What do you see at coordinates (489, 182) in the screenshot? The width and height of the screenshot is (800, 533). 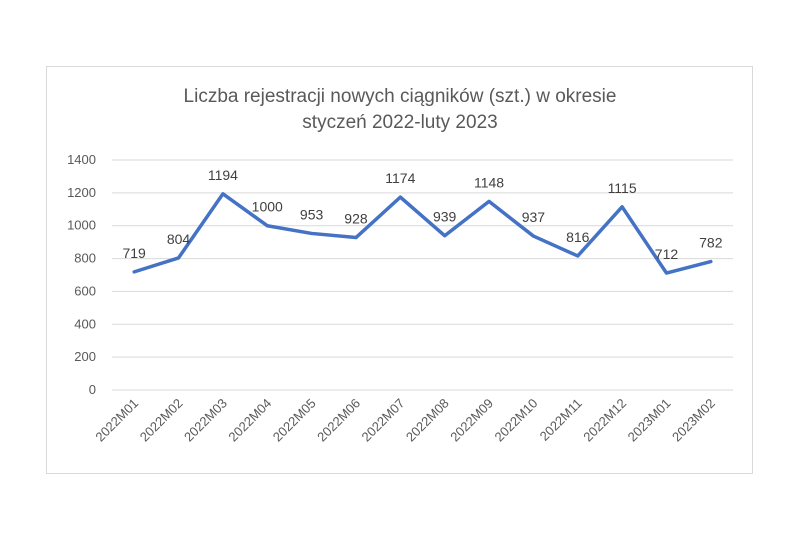 I see `data-label: 1148` at bounding box center [489, 182].